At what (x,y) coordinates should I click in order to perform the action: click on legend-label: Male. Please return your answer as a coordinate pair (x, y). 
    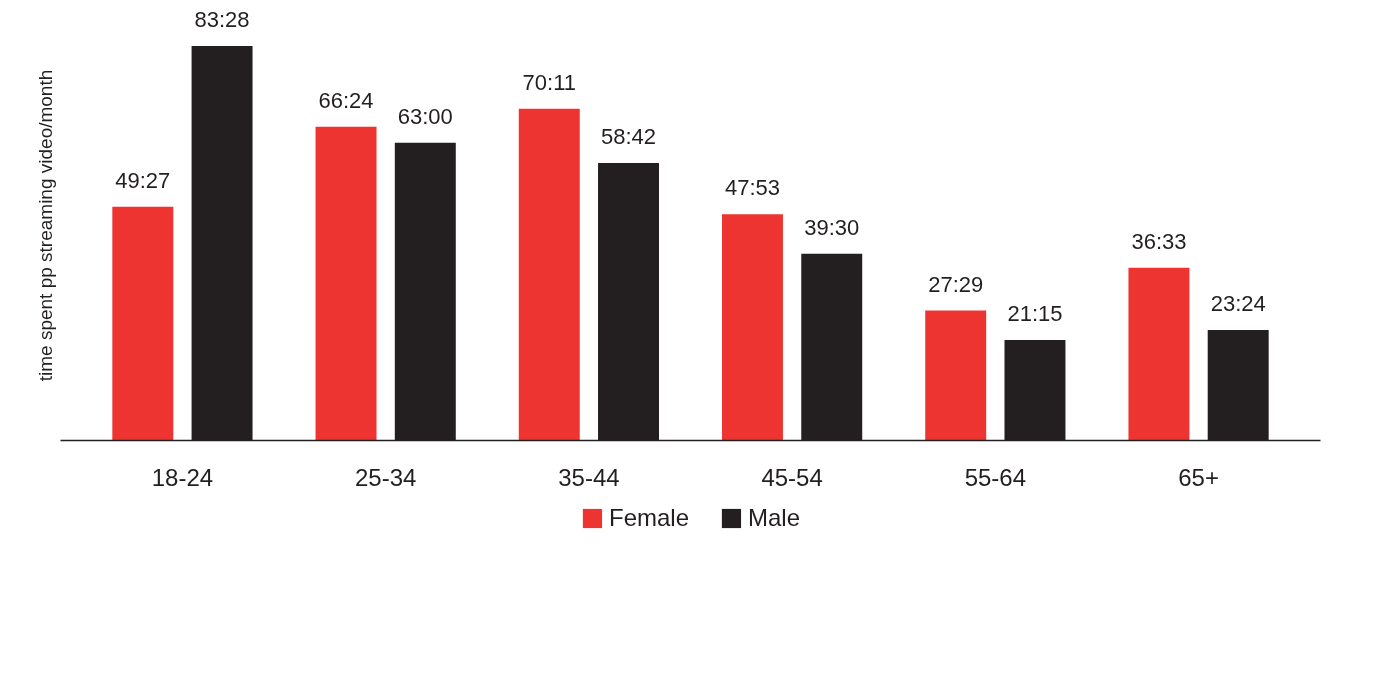
    Looking at the image, I should click on (774, 518).